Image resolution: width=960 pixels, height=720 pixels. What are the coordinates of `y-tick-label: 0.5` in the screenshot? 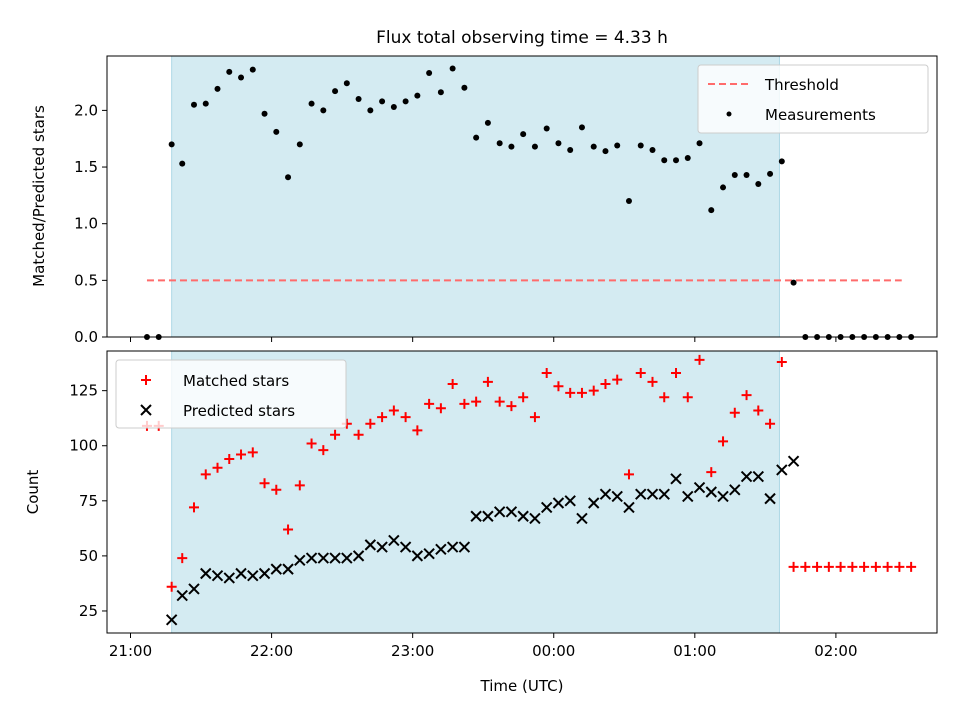 It's located at (86, 280).